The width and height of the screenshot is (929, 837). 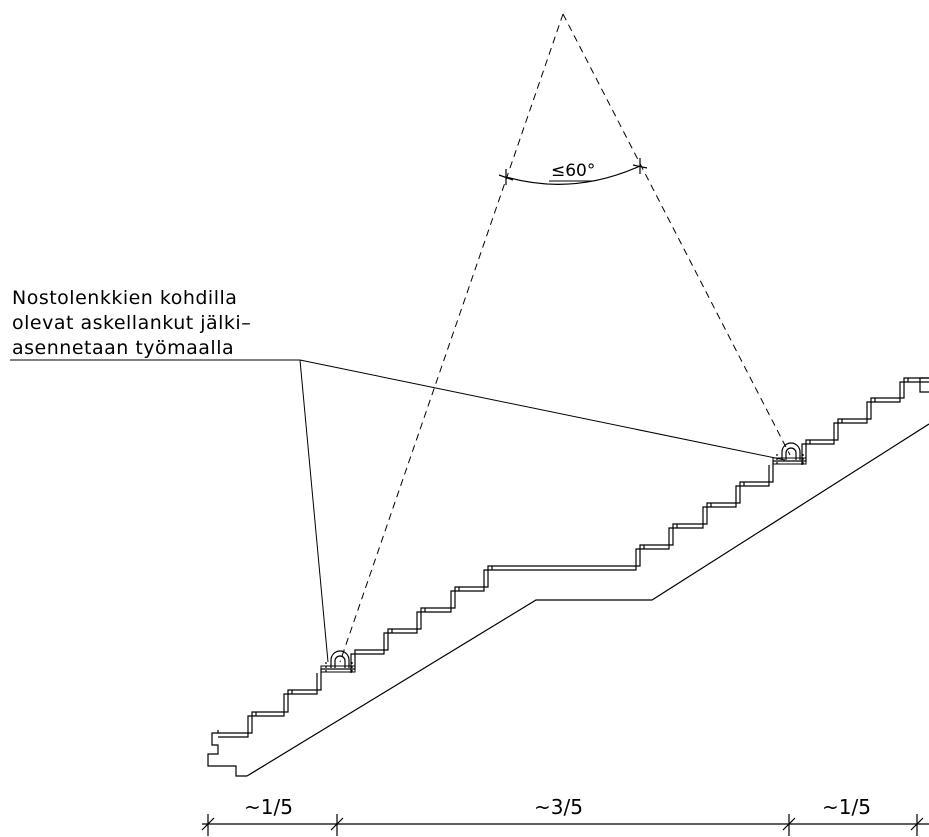 What do you see at coordinates (542, 410) in the screenshot?
I see `leader-to-upper-loop` at bounding box center [542, 410].